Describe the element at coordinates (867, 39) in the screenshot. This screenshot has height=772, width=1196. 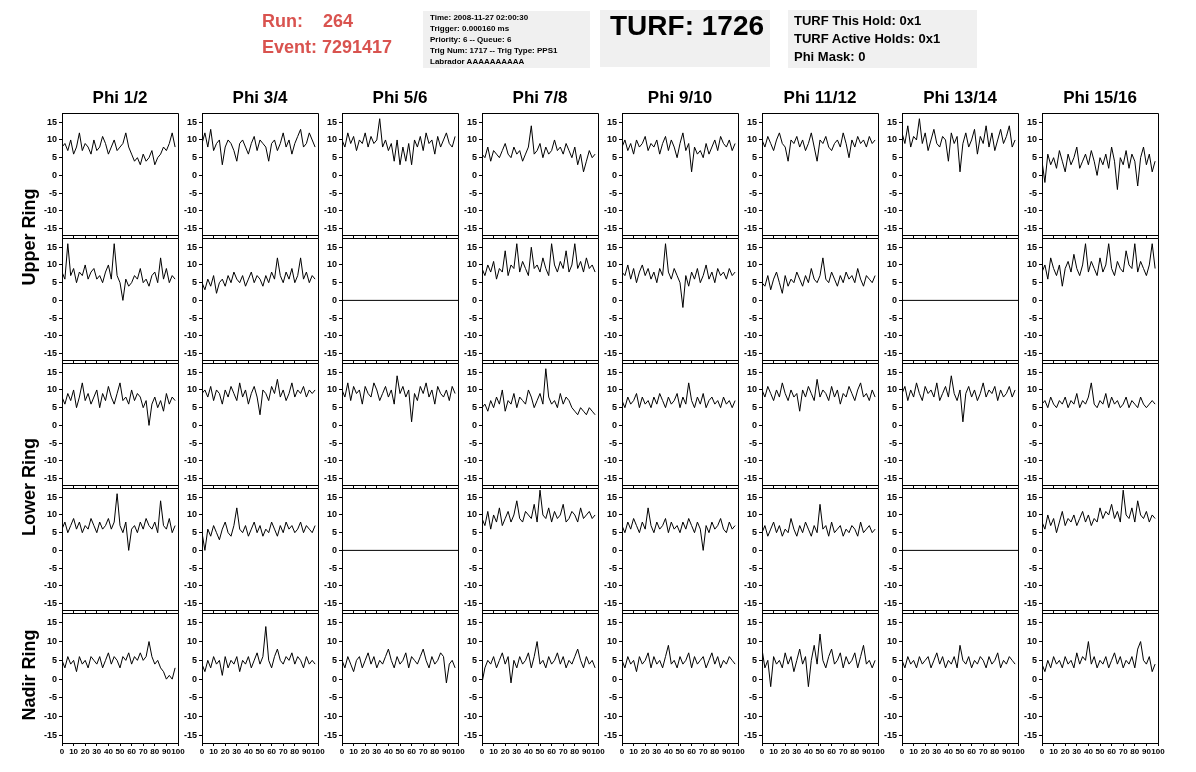
I see `text: TURF Active Holds: 0x1` at that location.